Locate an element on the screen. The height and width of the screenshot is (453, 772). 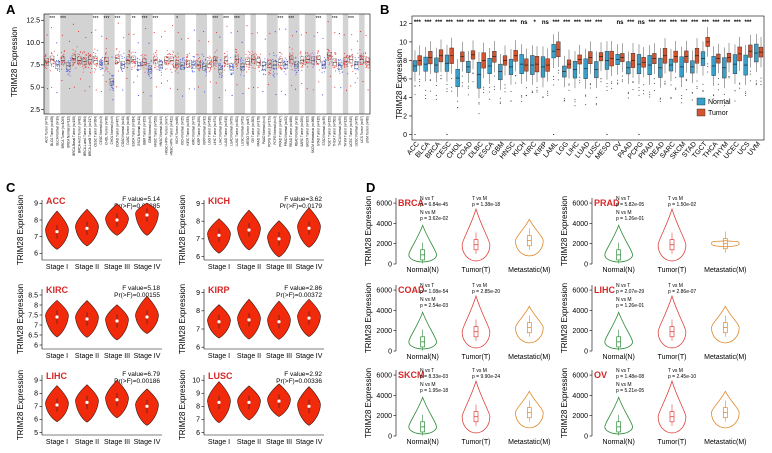
panel-d-stat: p = 1.26e-01 is located at coordinates (630, 219).